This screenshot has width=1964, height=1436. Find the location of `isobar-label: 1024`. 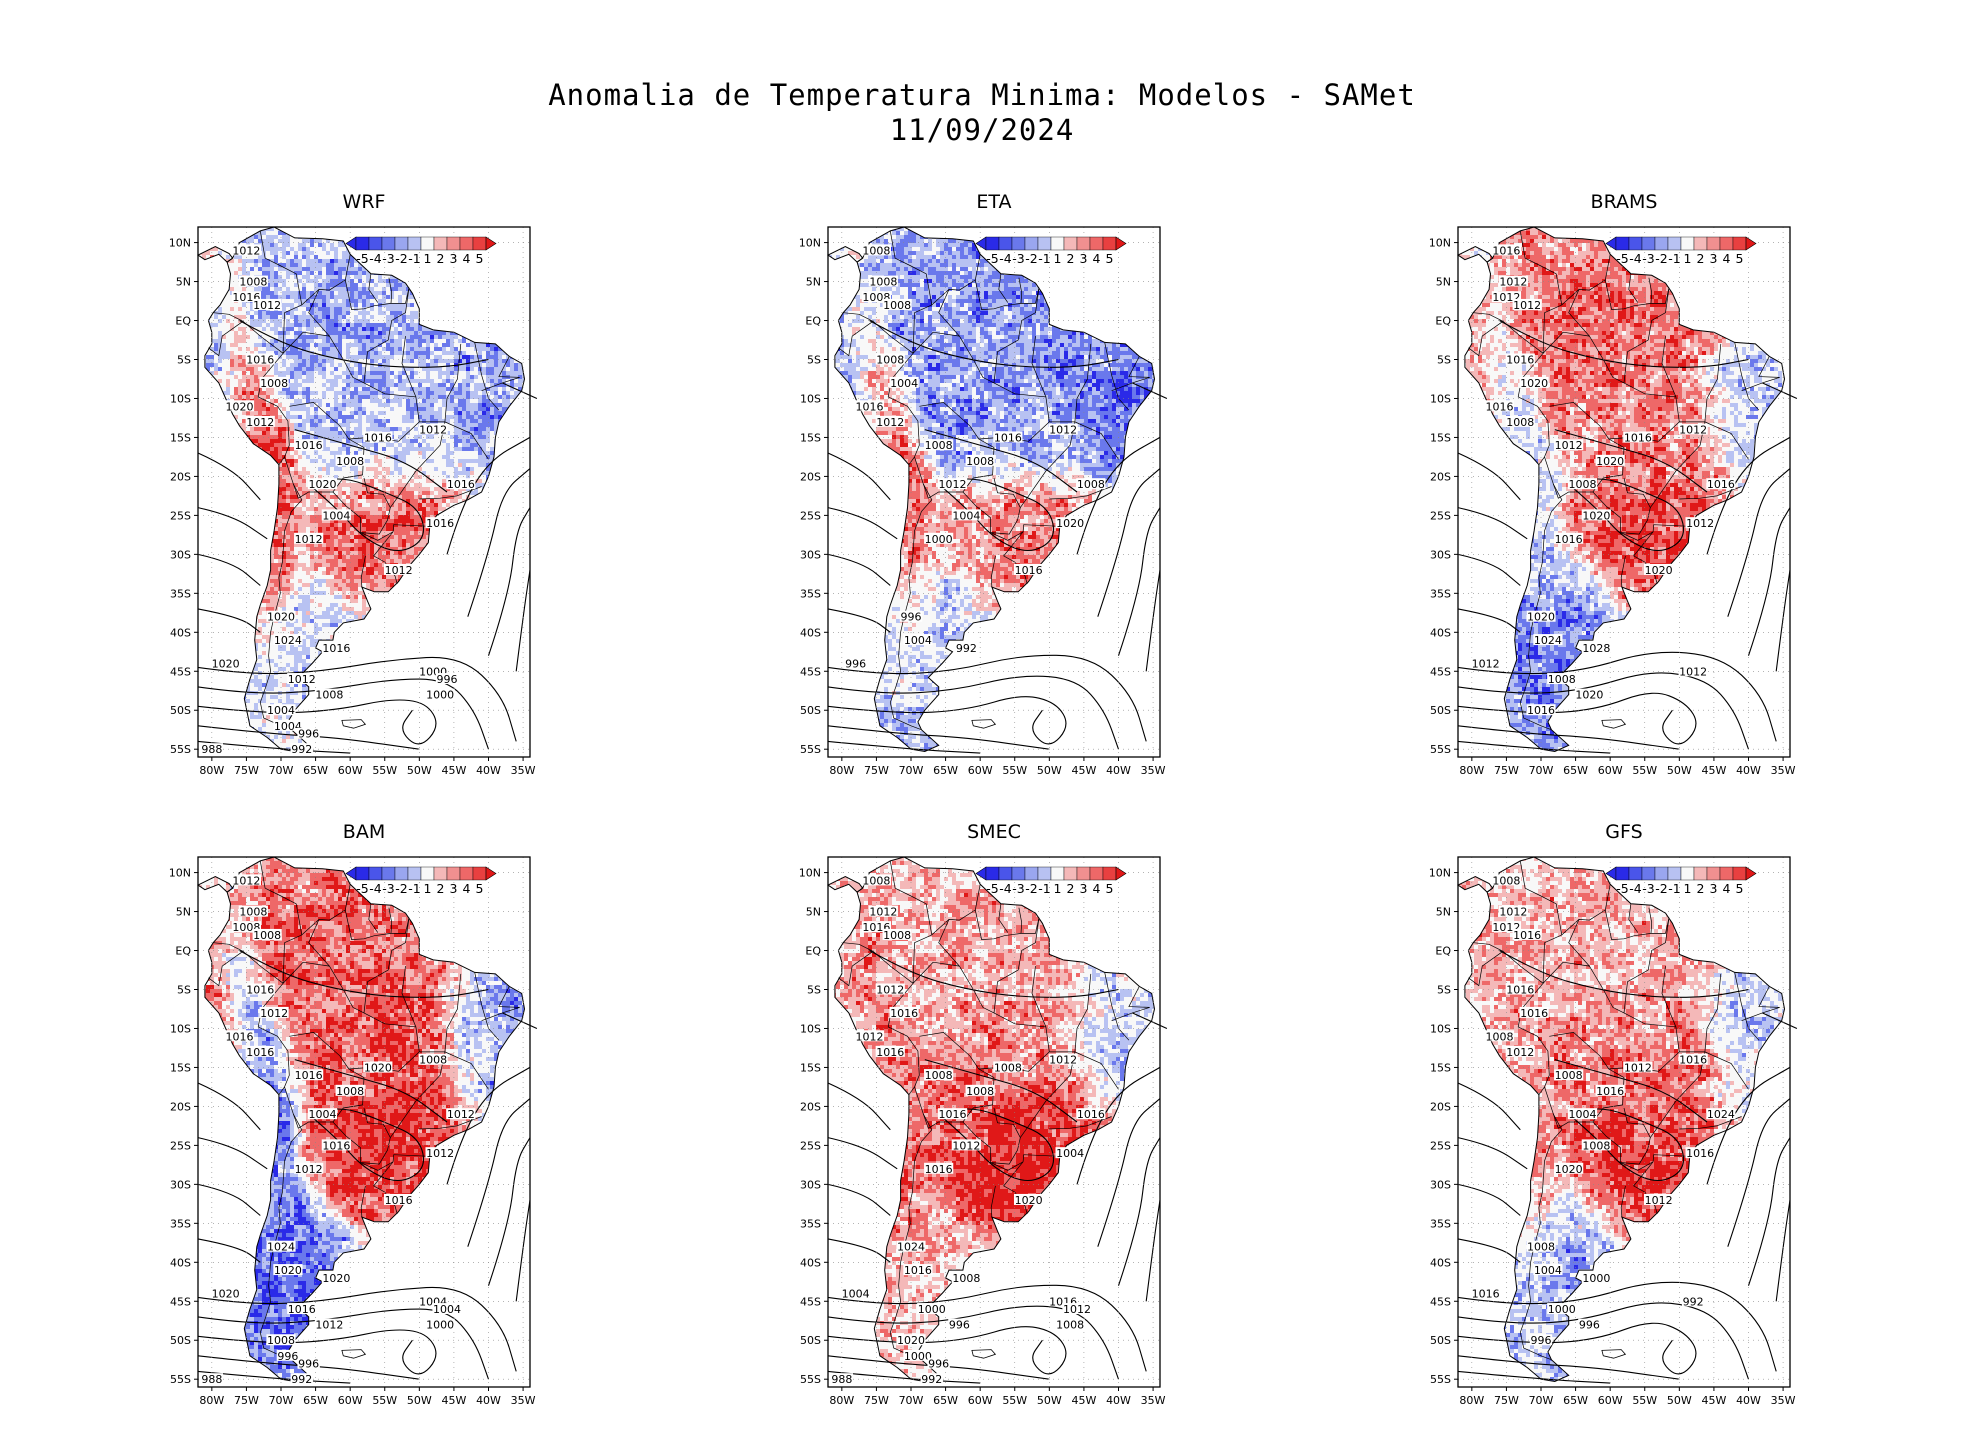

isobar-label: 1024 is located at coordinates (911, 1247).